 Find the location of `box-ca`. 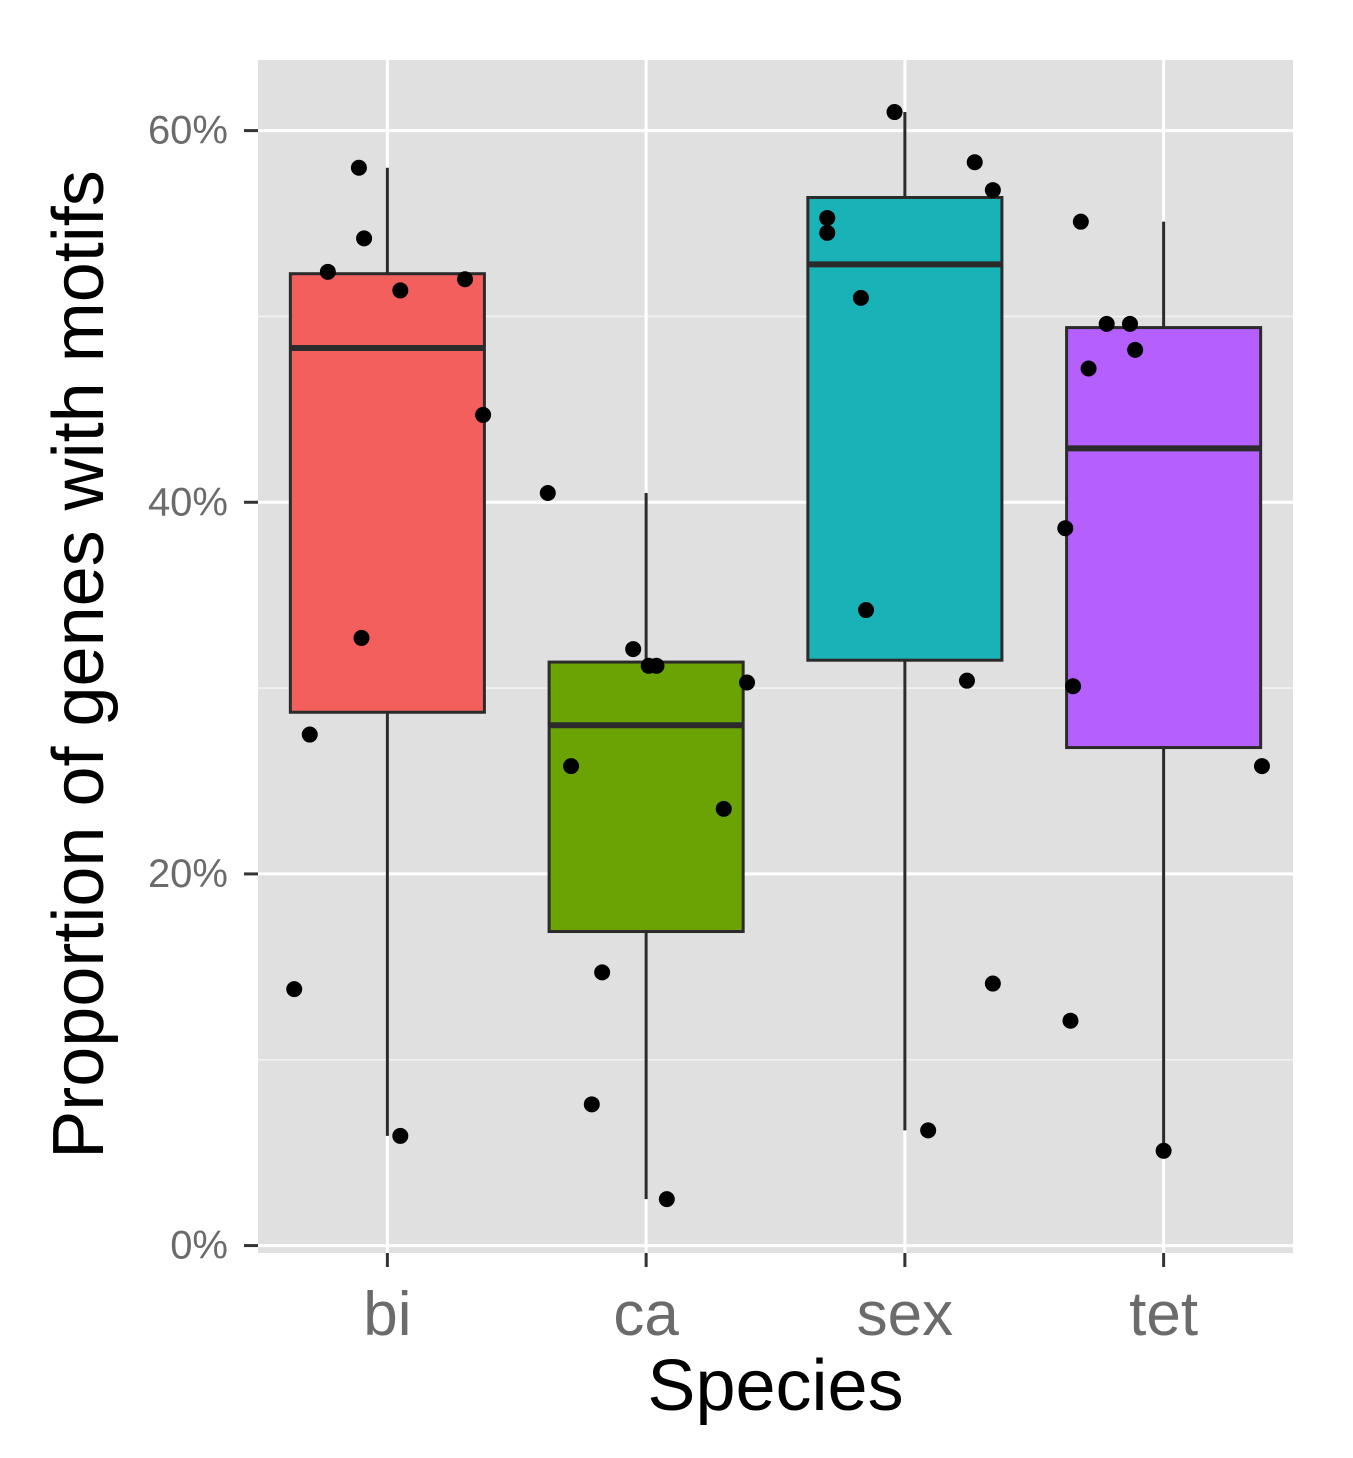

box-ca is located at coordinates (646, 846).